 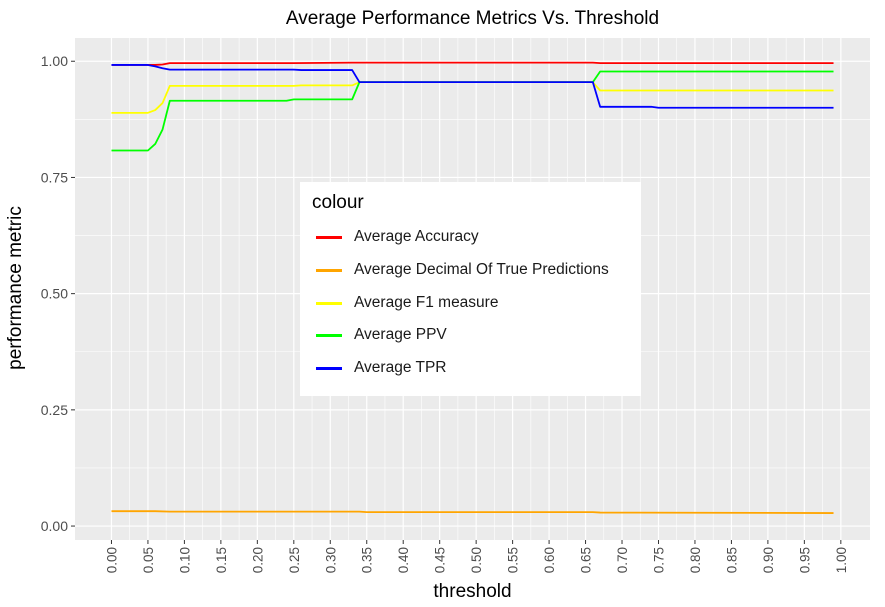 What do you see at coordinates (329, 335) in the screenshot?
I see `legend-key-ppv` at bounding box center [329, 335].